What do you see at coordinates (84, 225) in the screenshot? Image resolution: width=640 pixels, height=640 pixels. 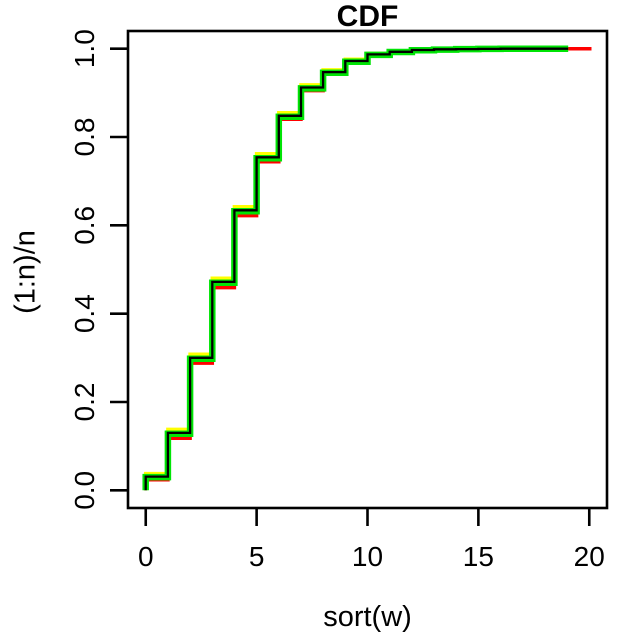 I see `y-tick-label: 0.6` at bounding box center [84, 225].